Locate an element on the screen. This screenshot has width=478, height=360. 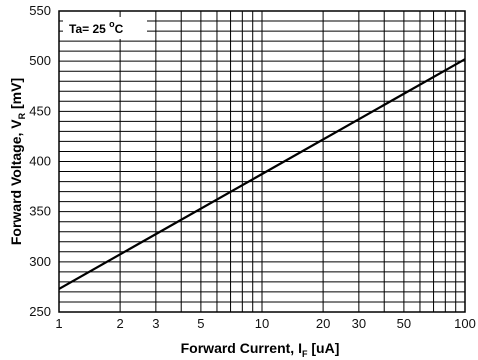
y-tick-label: 550 is located at coordinates (40, 10).